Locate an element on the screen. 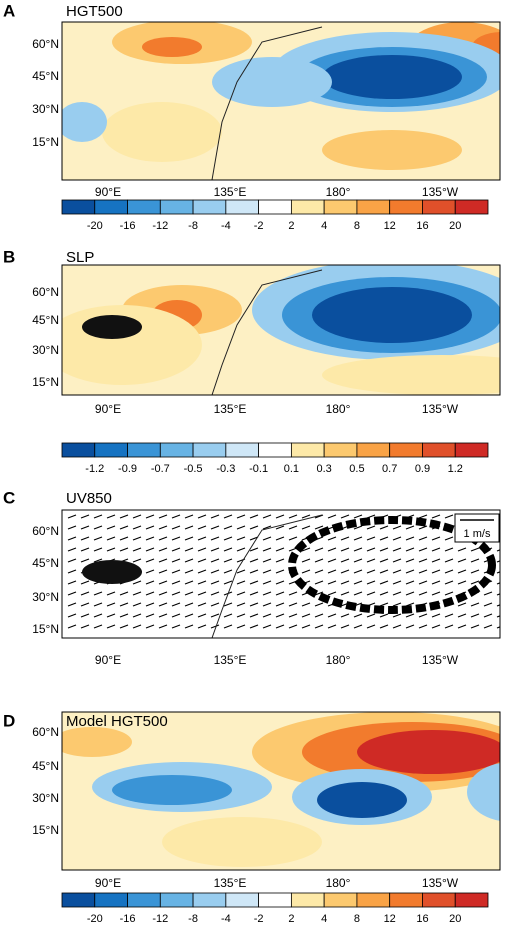 The image size is (505, 926). reference-label: 1 m/s is located at coordinates (477, 534).